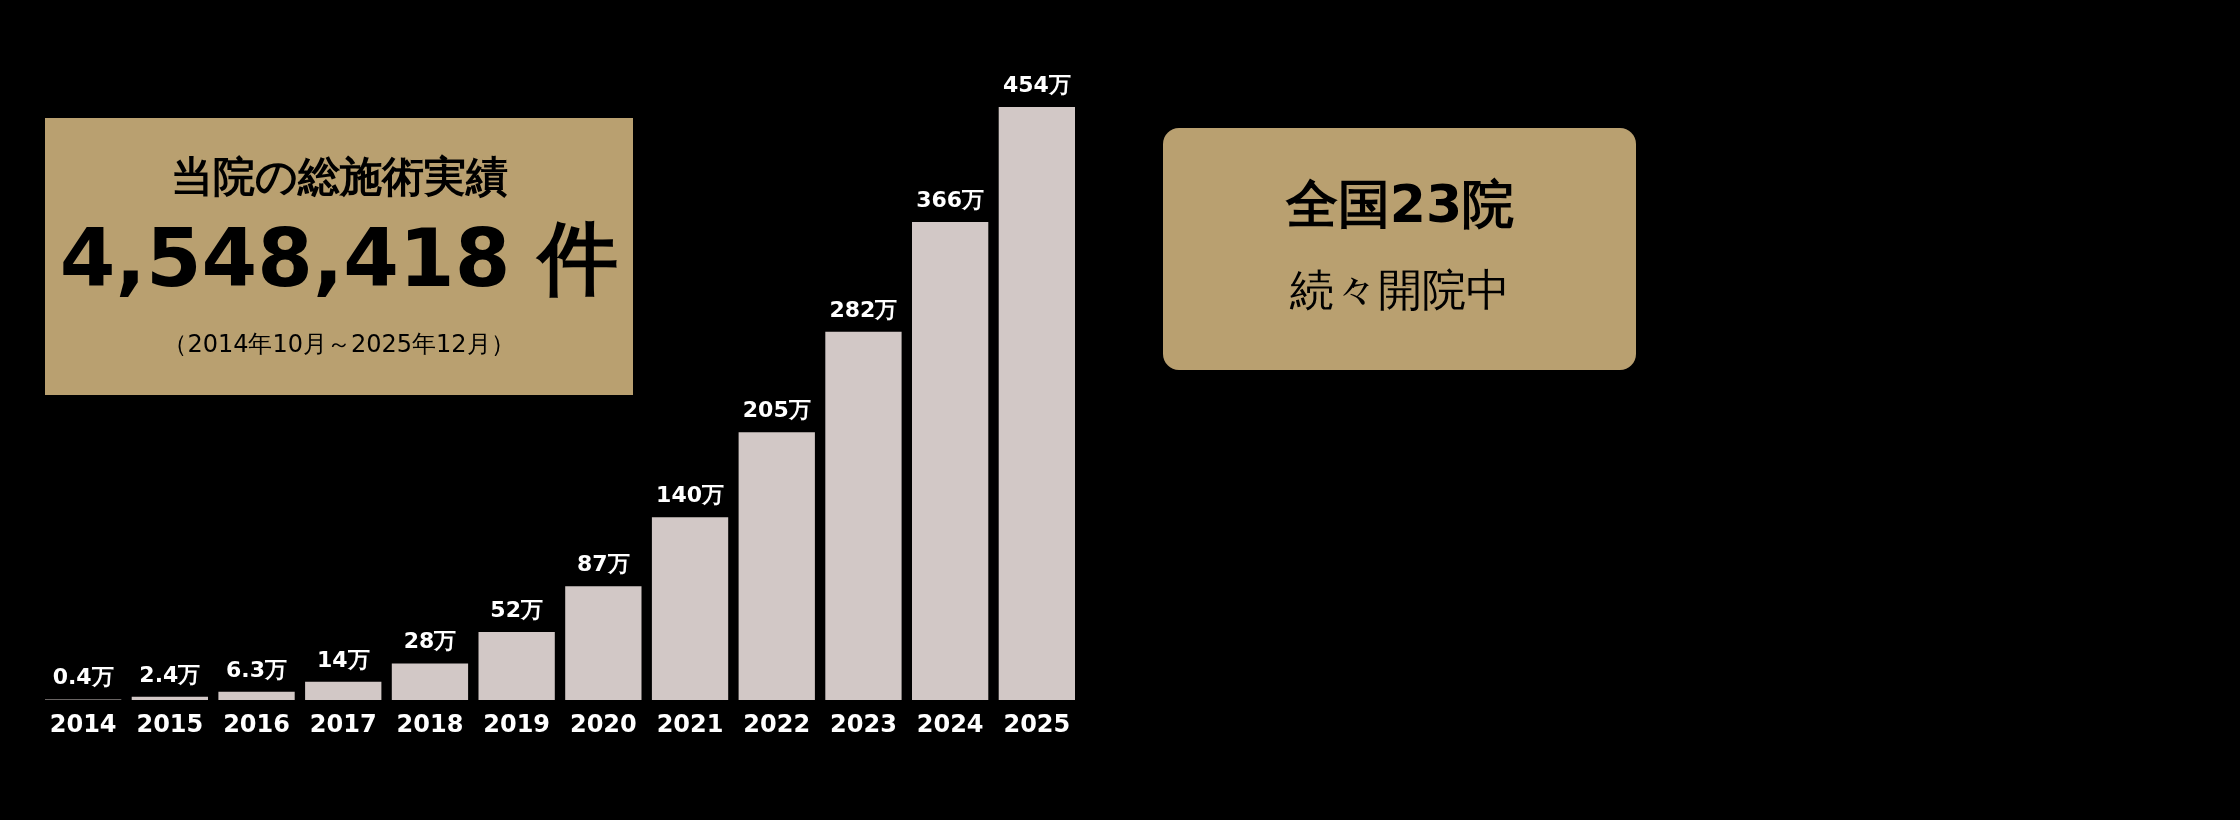  What do you see at coordinates (1037, 723) in the screenshot?
I see `x-tick-label: 2025` at bounding box center [1037, 723].